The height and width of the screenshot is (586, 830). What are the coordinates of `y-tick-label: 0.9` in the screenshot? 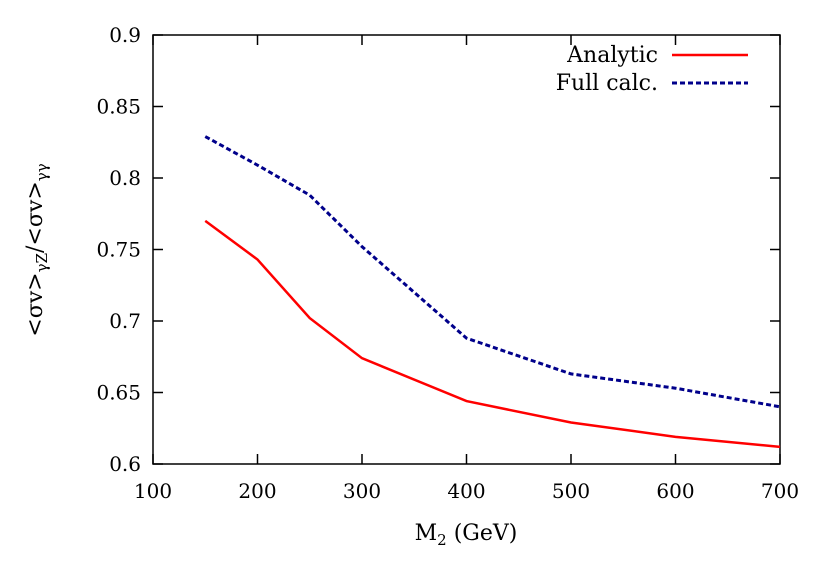 It's located at (125, 35).